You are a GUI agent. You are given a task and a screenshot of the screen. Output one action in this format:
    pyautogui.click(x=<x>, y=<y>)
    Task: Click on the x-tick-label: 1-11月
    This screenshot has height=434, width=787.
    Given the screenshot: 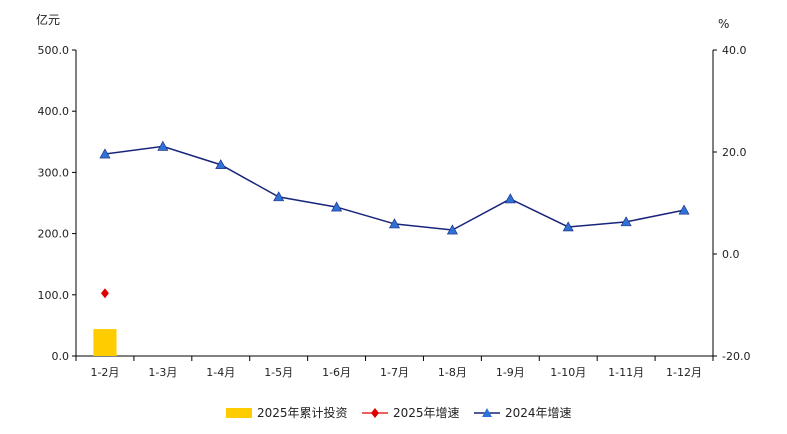 What is the action you would take?
    pyautogui.click(x=626, y=372)
    